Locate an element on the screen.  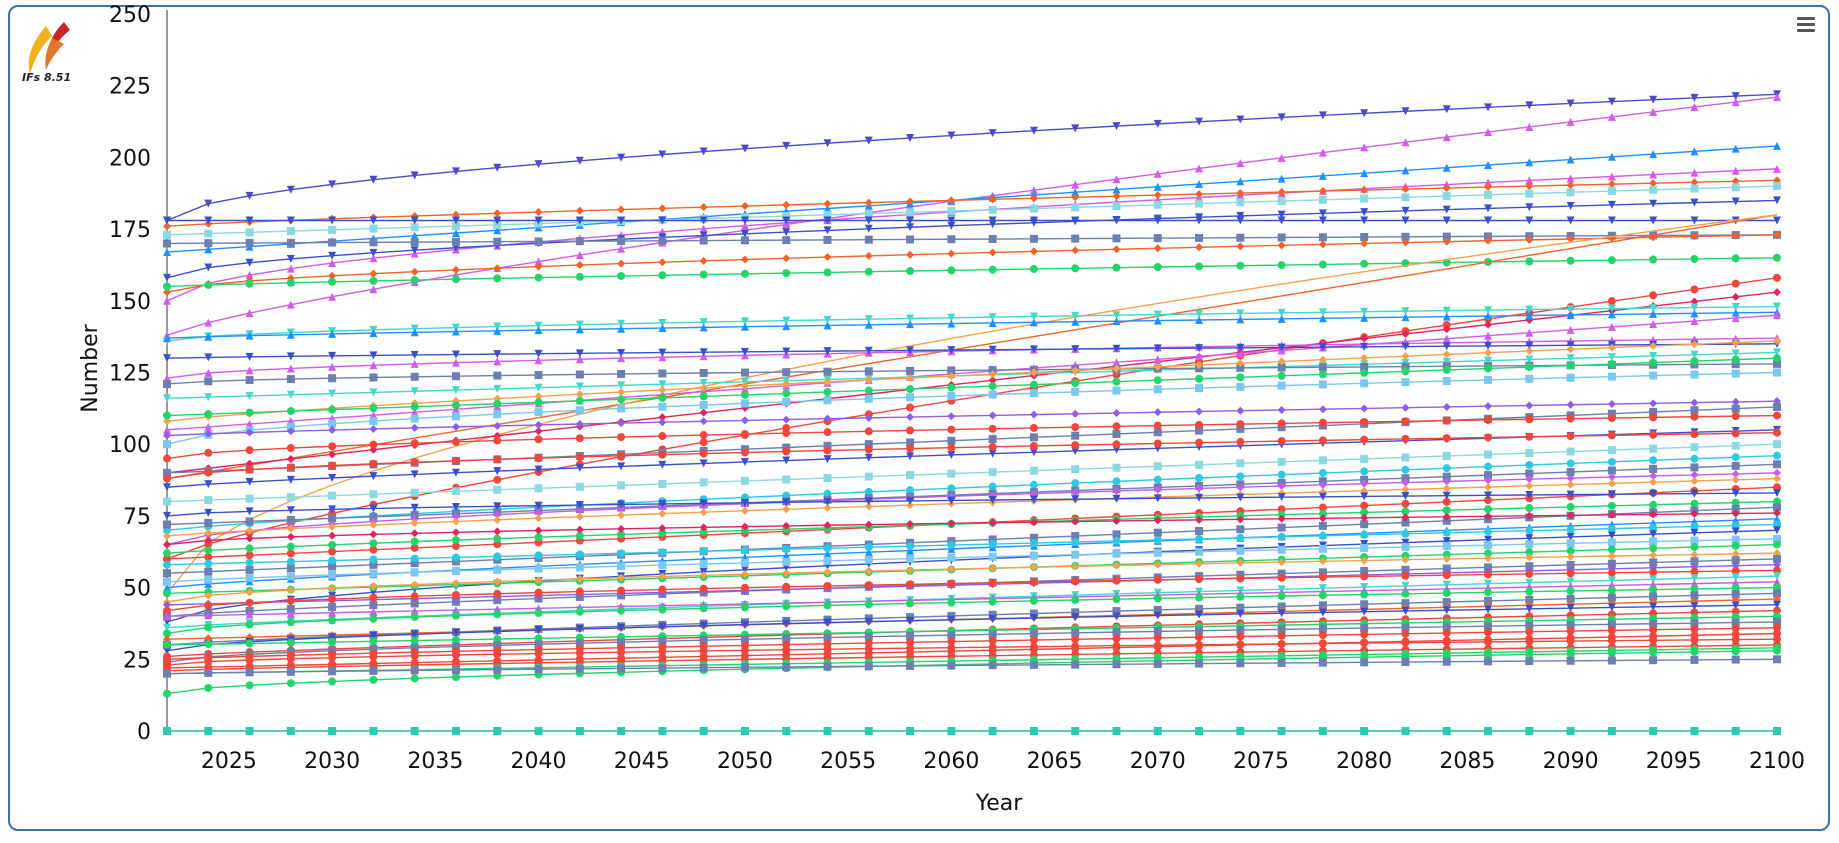
y-tick-label: 50 is located at coordinates (137, 589).